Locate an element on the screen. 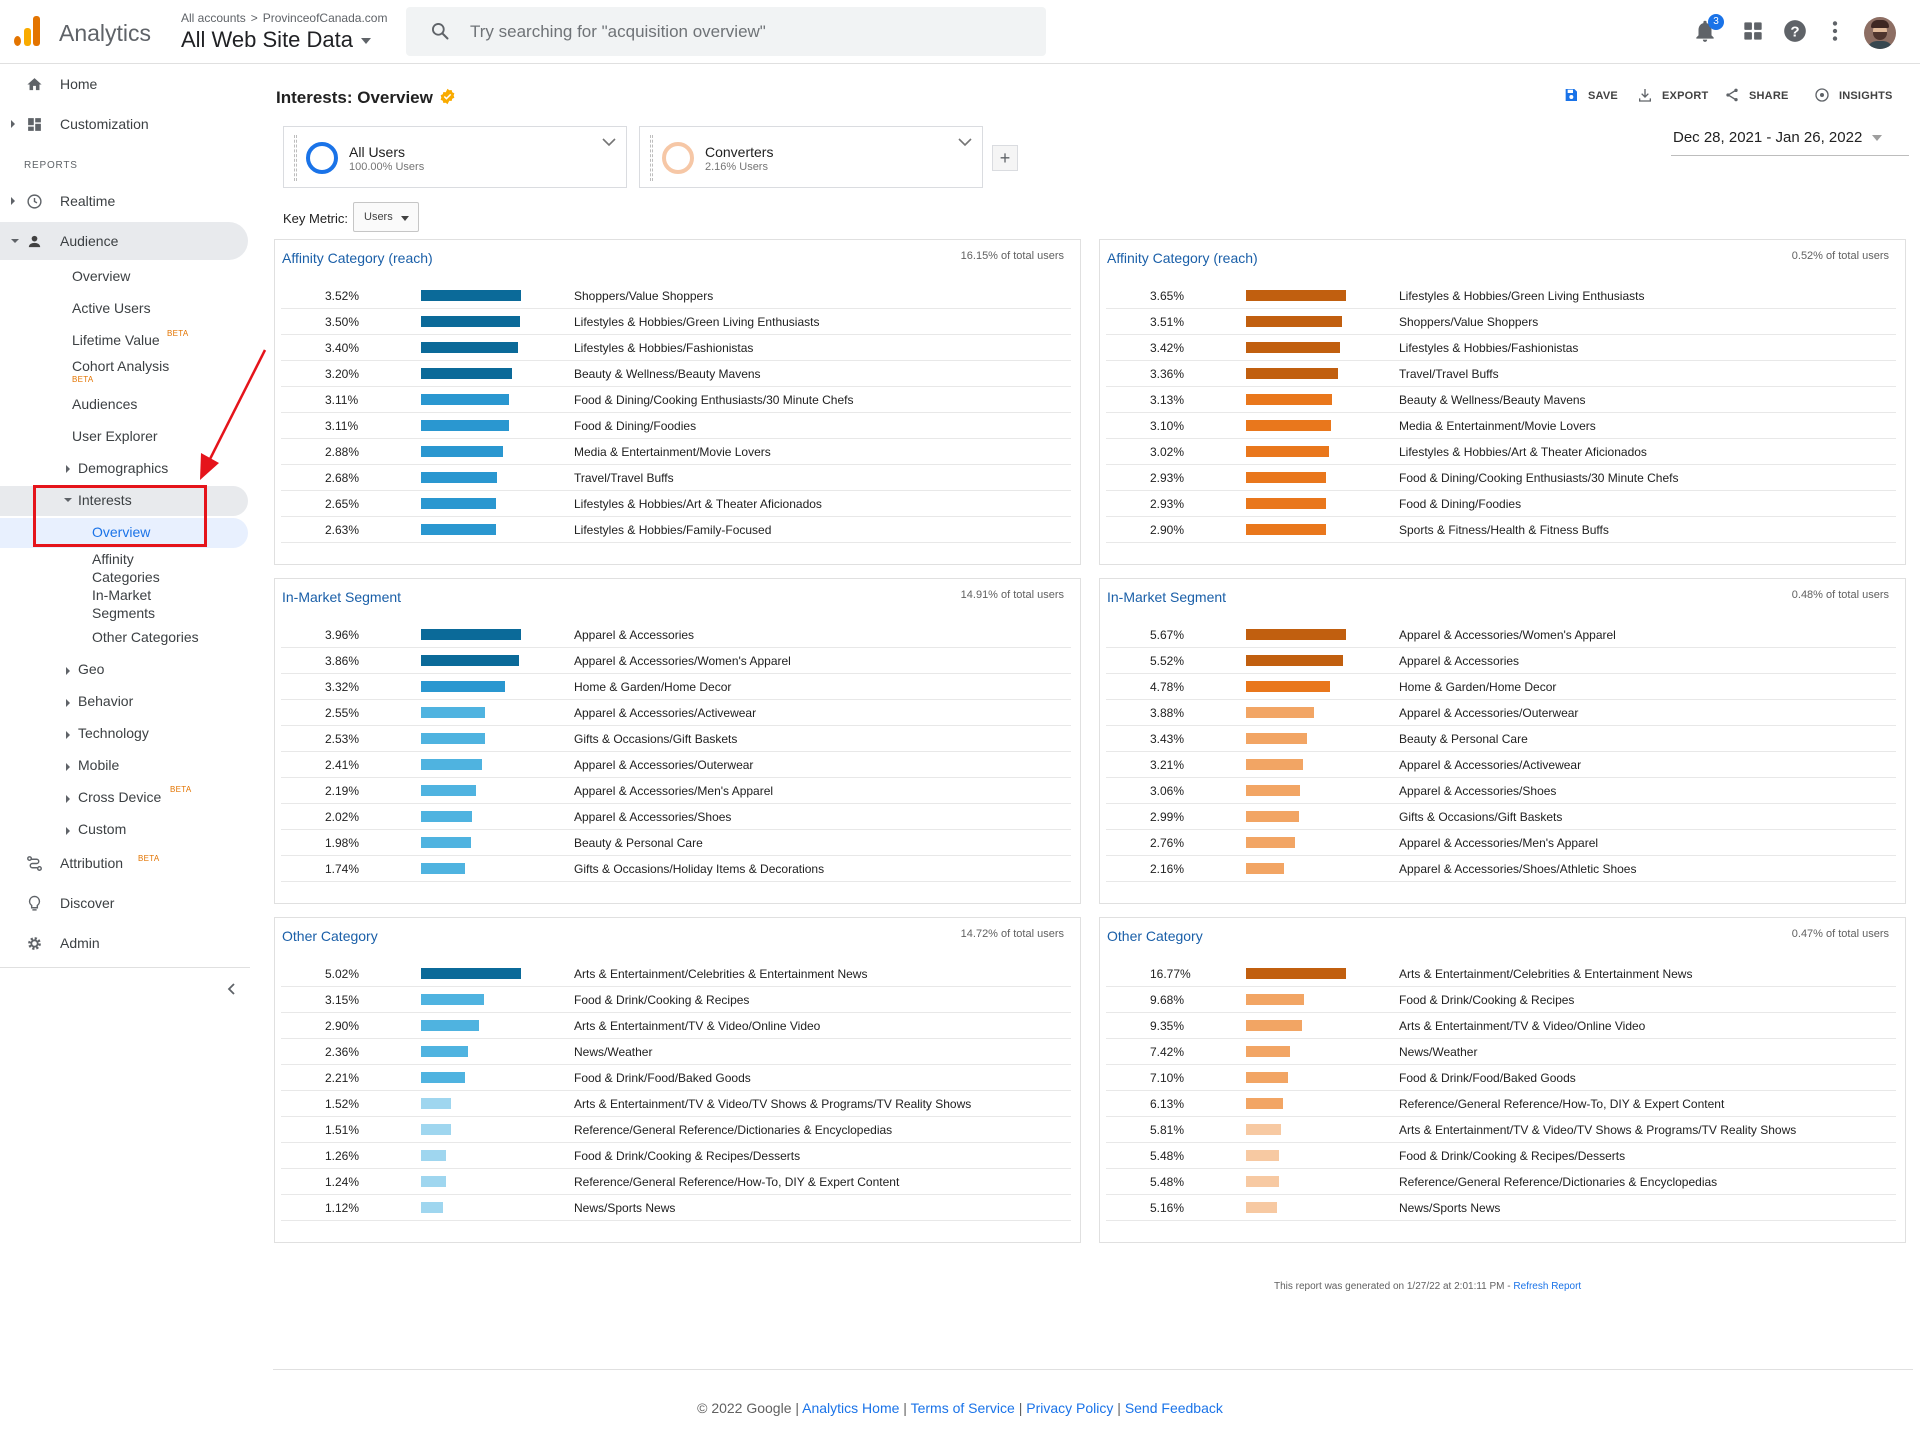 Image resolution: width=1920 pixels, height=1433 pixels. sidebar-item-active-users: Active Users is located at coordinates (111, 308).